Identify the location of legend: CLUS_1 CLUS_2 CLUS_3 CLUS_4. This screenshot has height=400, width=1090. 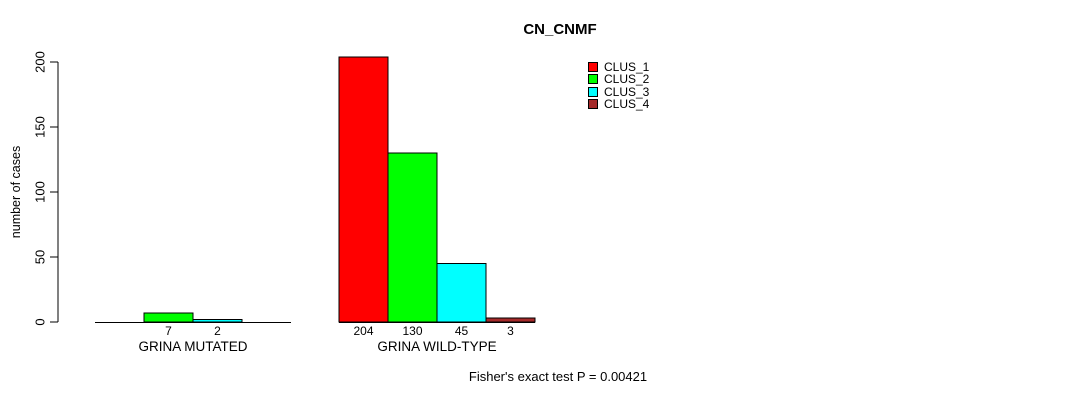
(618, 85).